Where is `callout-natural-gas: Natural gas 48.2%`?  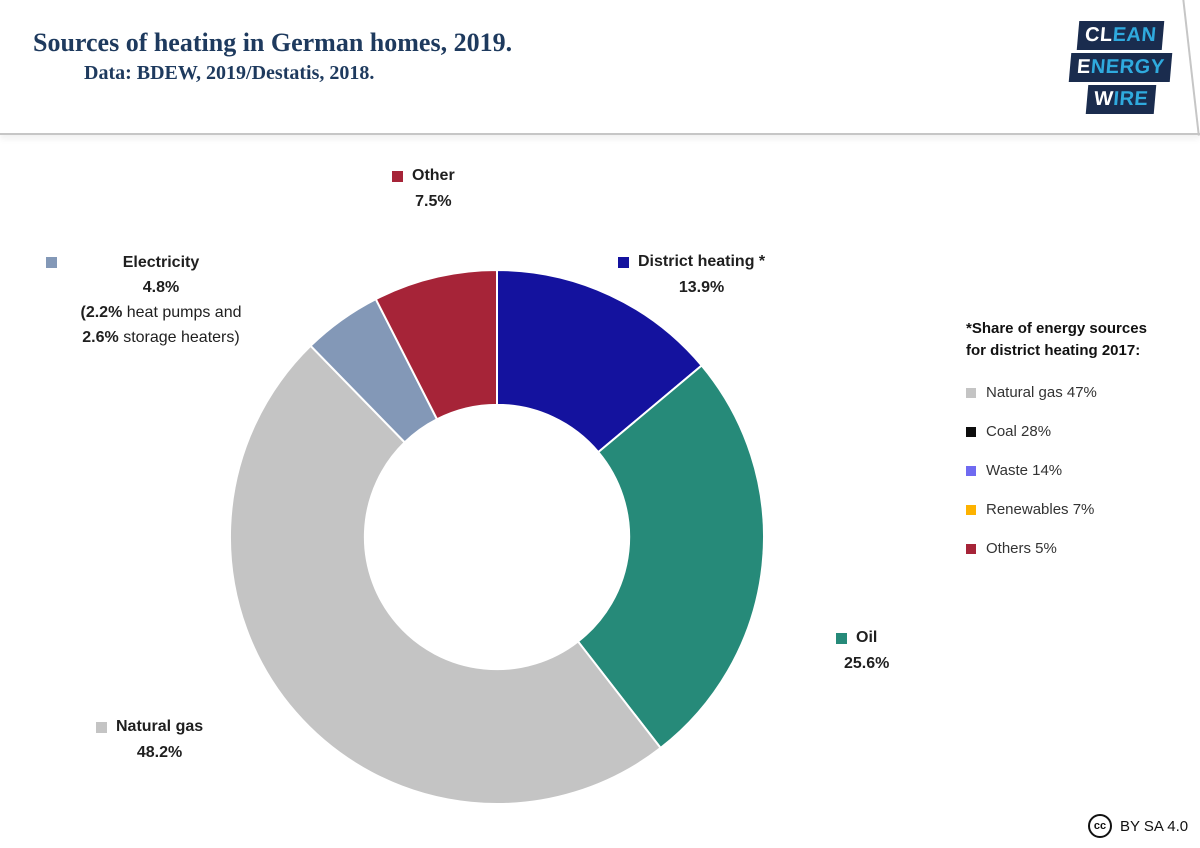 callout-natural-gas: Natural gas 48.2% is located at coordinates (149, 740).